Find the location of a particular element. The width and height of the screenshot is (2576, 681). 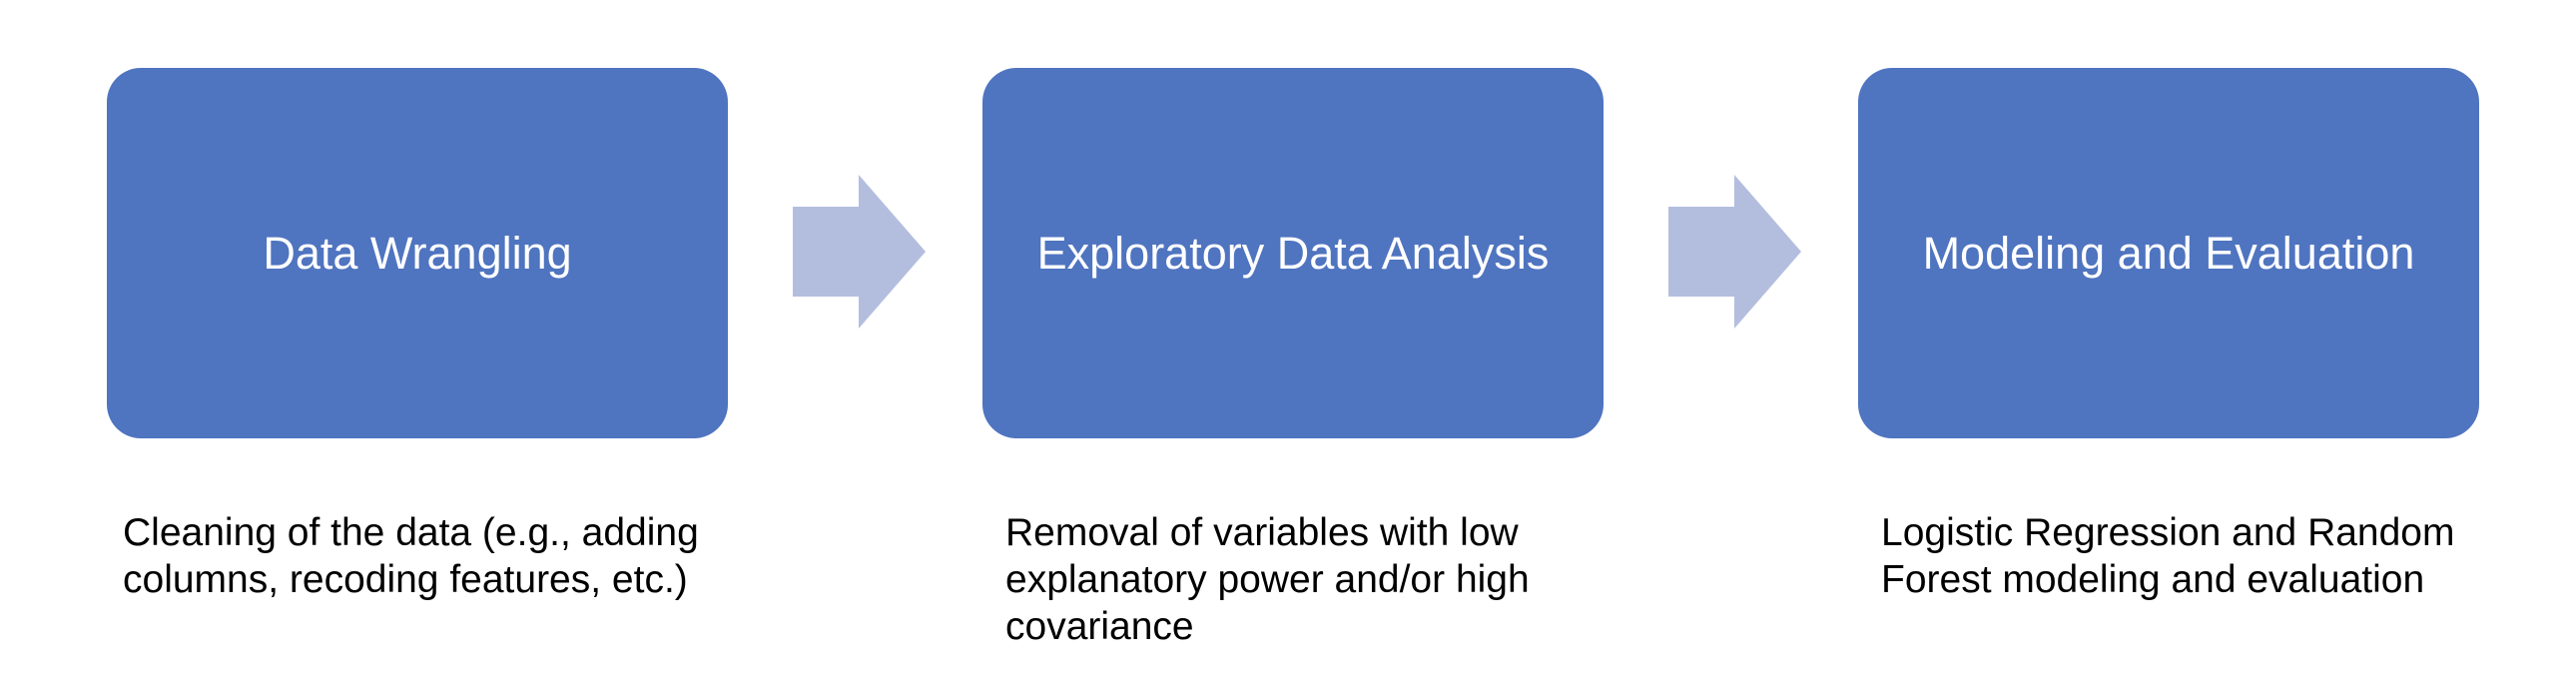

description-line: explanatory power and/or high is located at coordinates (1268, 579).